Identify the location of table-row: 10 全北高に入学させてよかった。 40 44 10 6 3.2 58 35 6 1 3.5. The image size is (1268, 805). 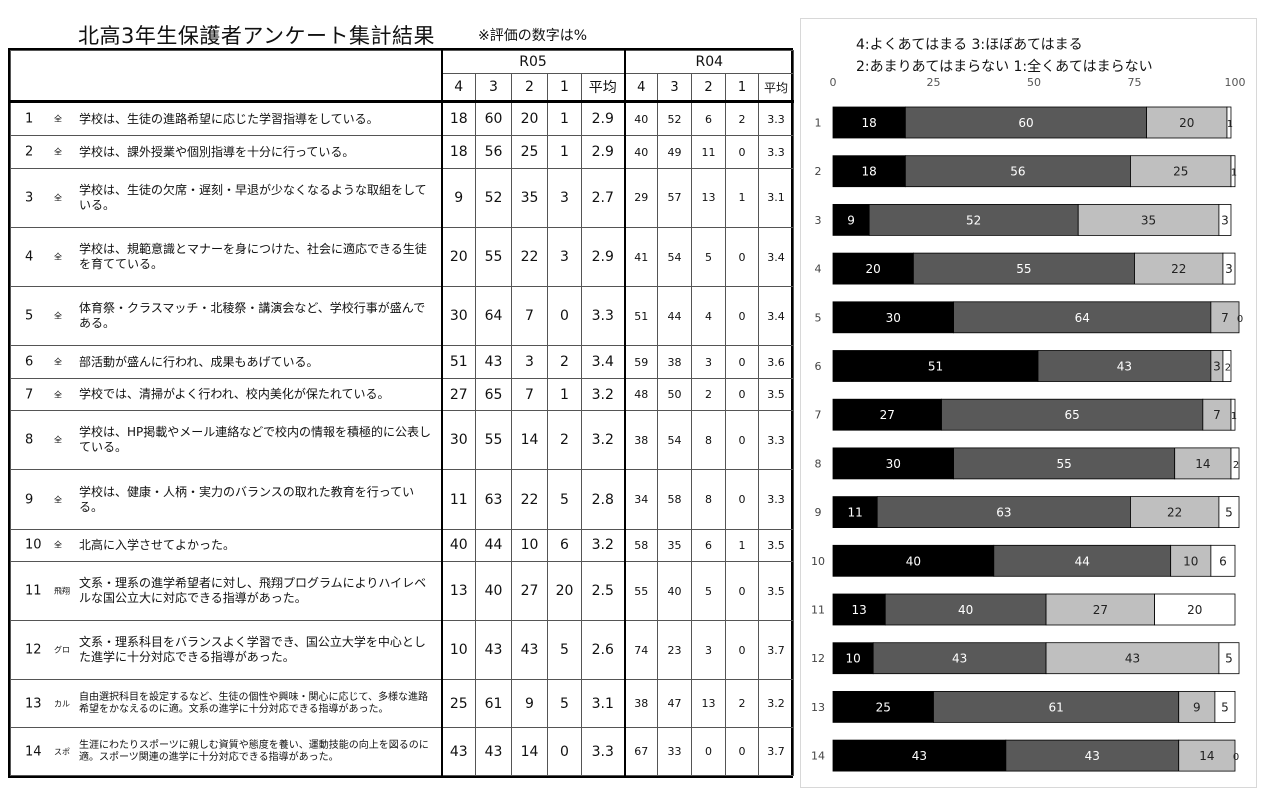
(402, 545).